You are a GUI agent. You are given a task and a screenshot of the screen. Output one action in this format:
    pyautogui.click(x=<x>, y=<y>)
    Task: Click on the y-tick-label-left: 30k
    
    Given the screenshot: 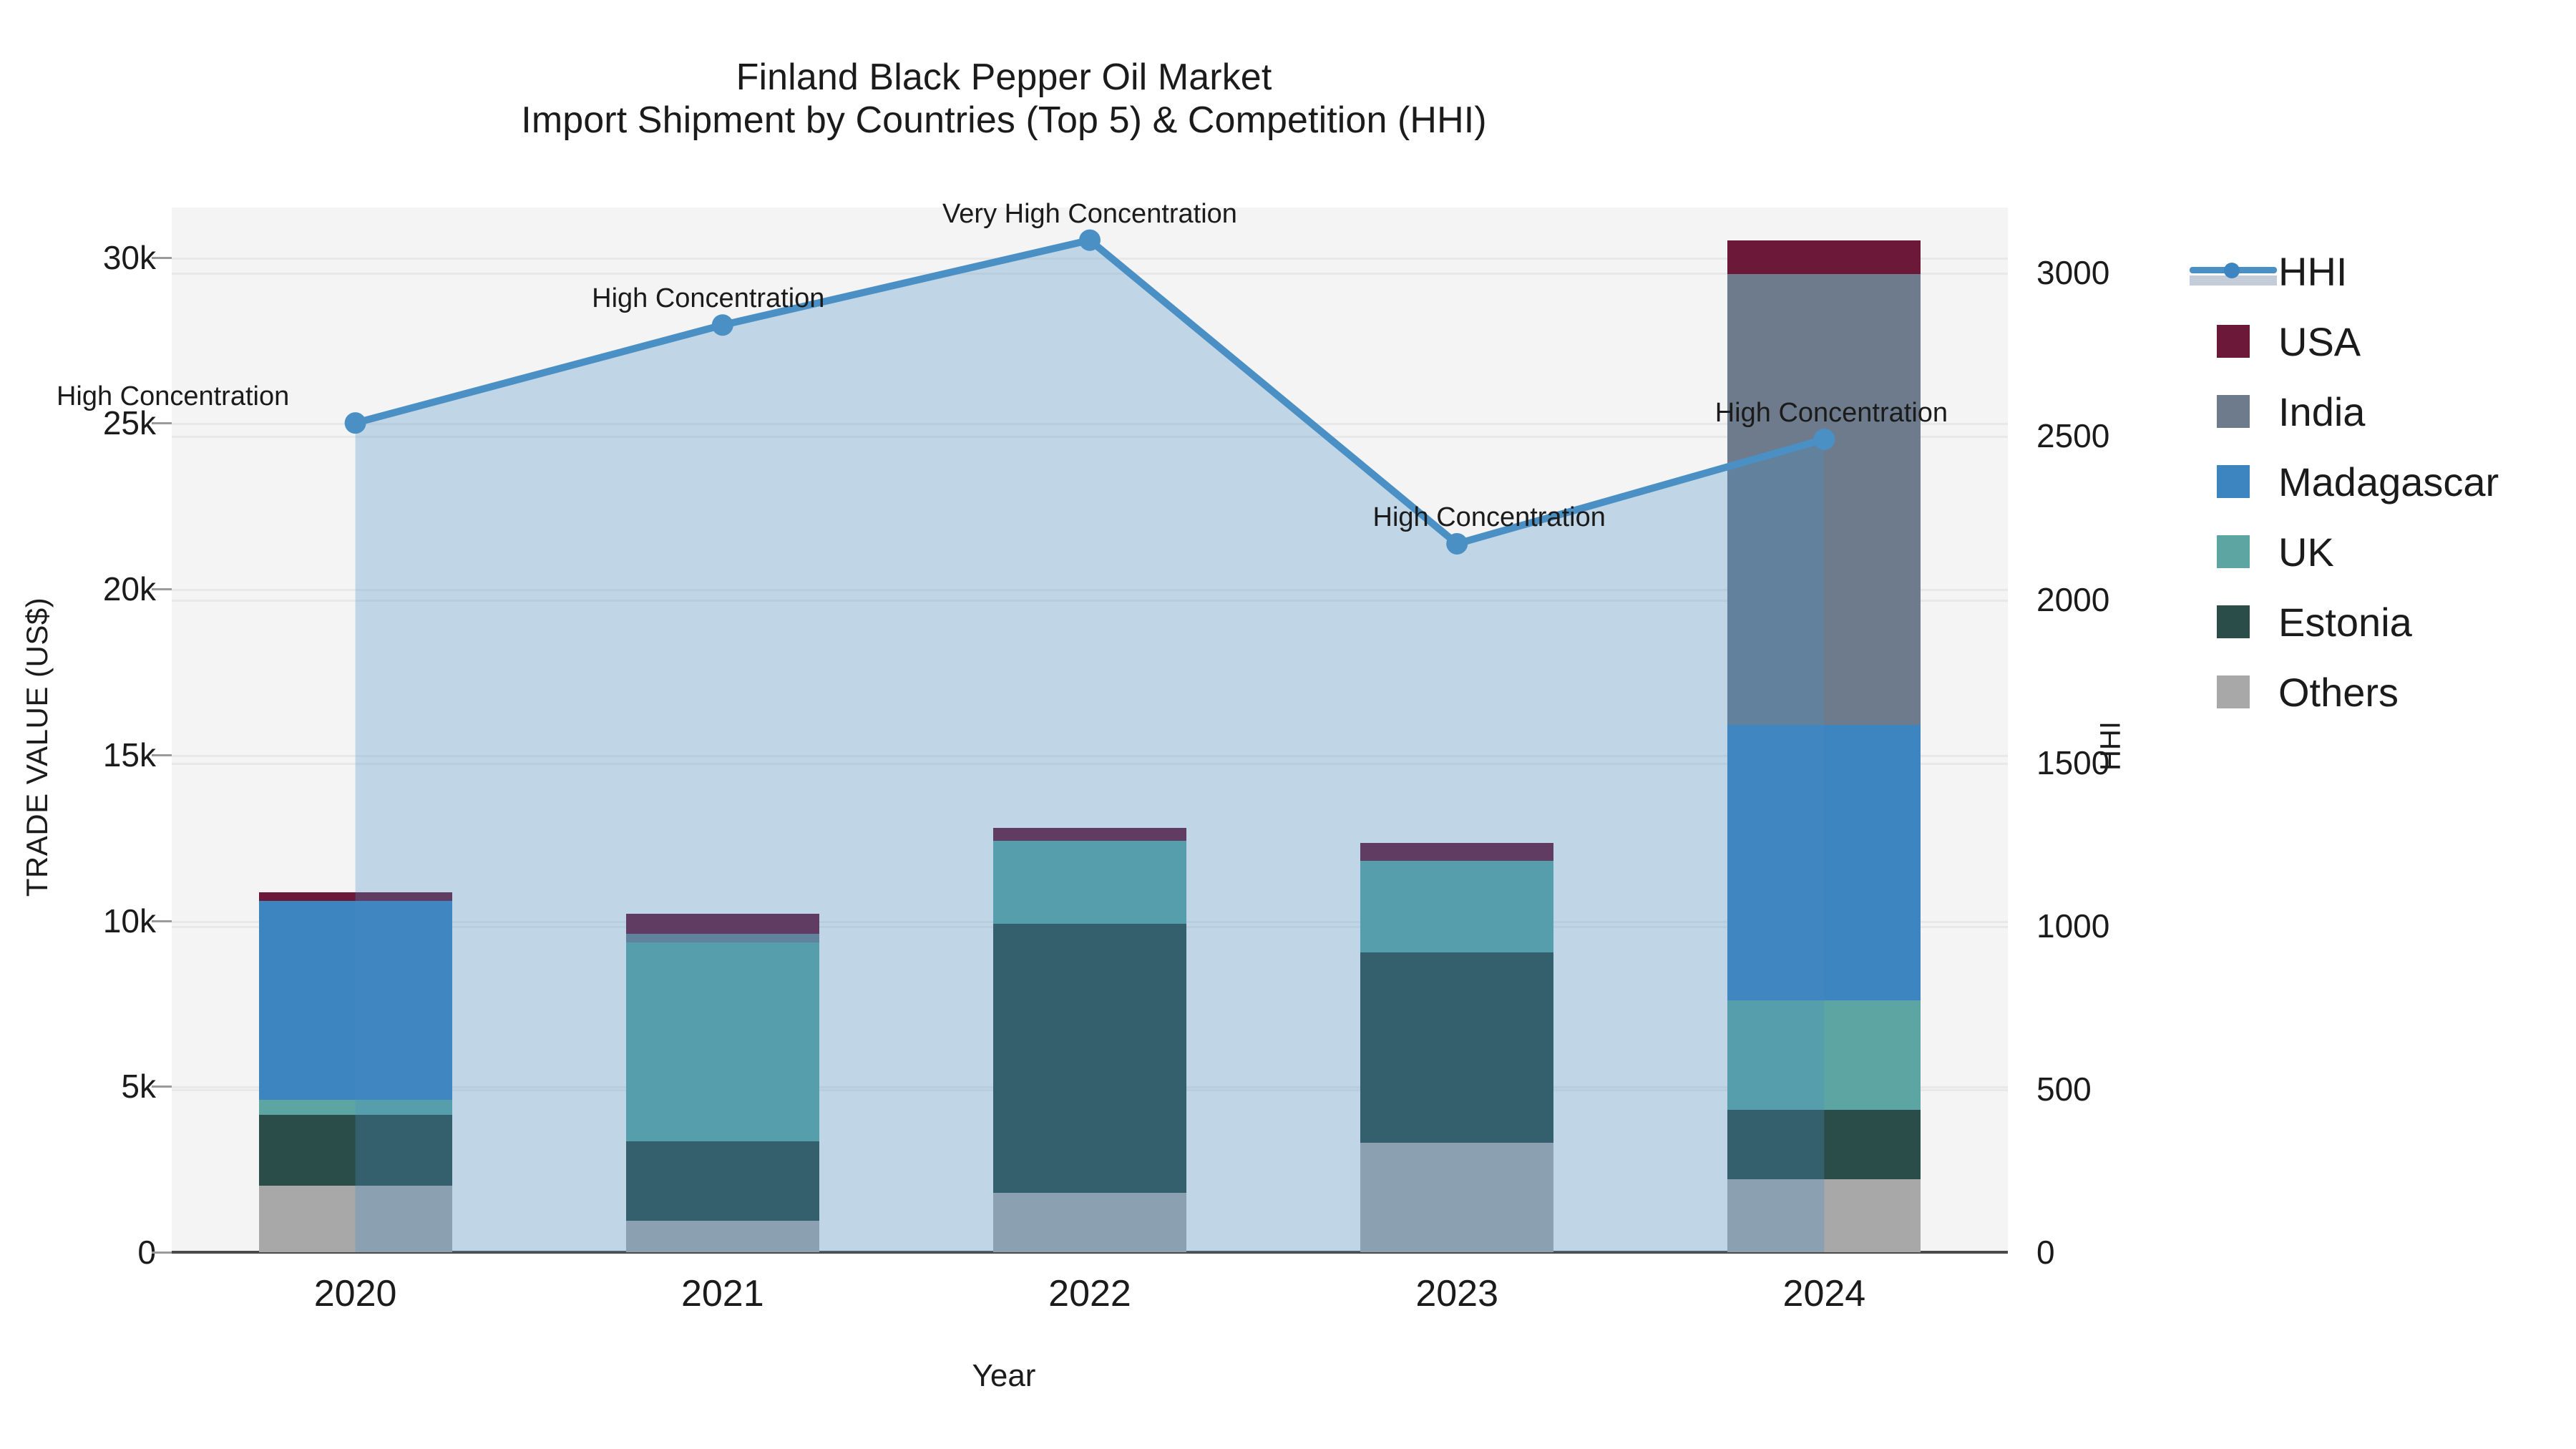 What is the action you would take?
    pyautogui.click(x=129, y=257)
    